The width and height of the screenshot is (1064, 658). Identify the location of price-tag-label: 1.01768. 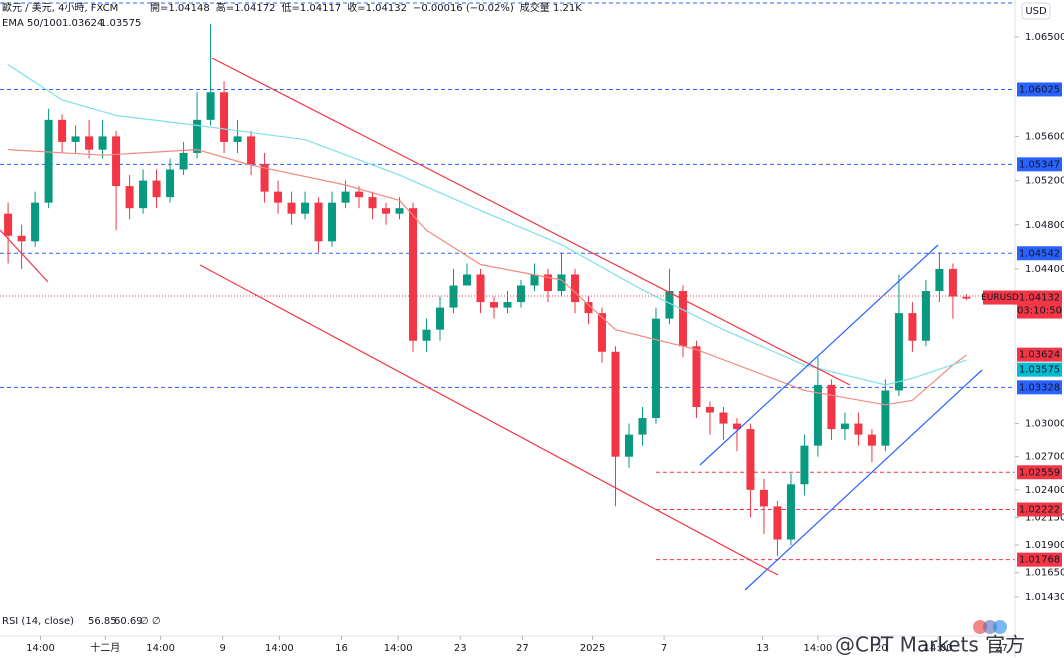
(1039, 560).